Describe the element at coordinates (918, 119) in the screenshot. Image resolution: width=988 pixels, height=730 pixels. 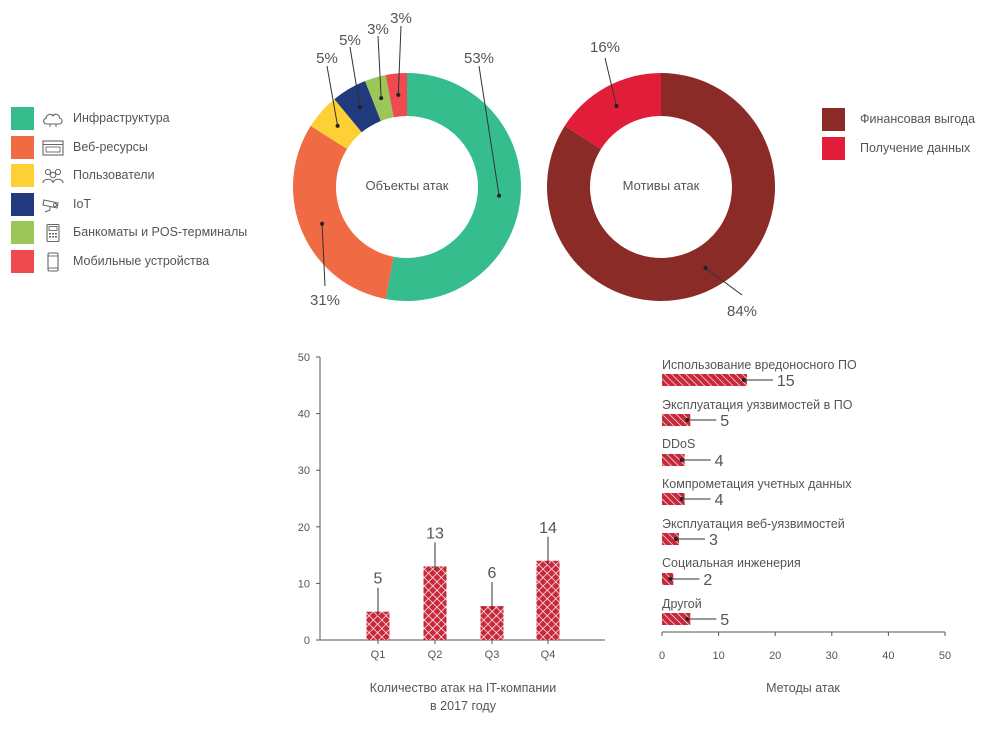
I see `legend-label: Финансовая выгода` at that location.